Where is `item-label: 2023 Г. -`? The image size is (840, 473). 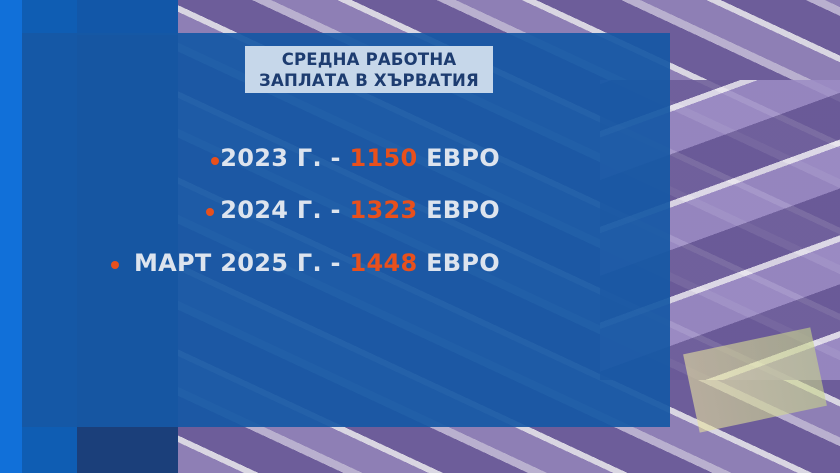
item-label: 2023 Г. - is located at coordinates (285, 158).